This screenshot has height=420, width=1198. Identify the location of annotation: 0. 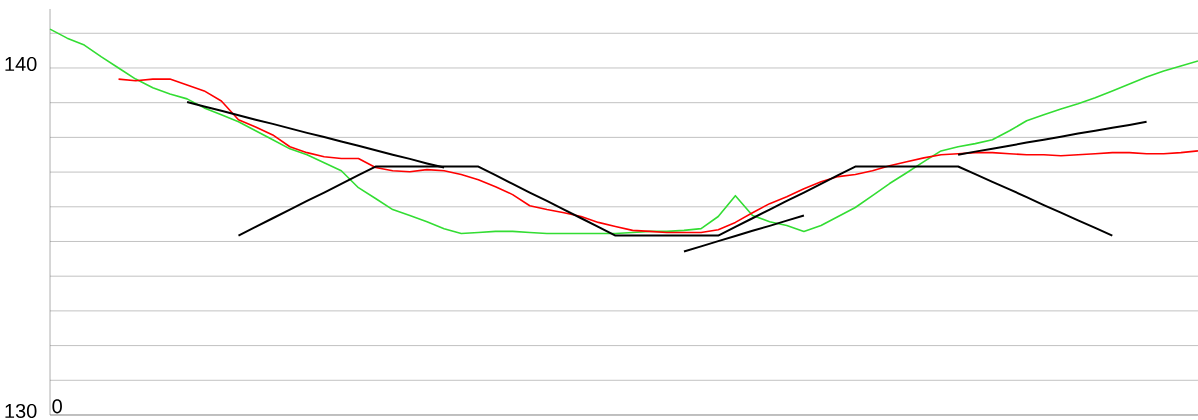
(57, 406).